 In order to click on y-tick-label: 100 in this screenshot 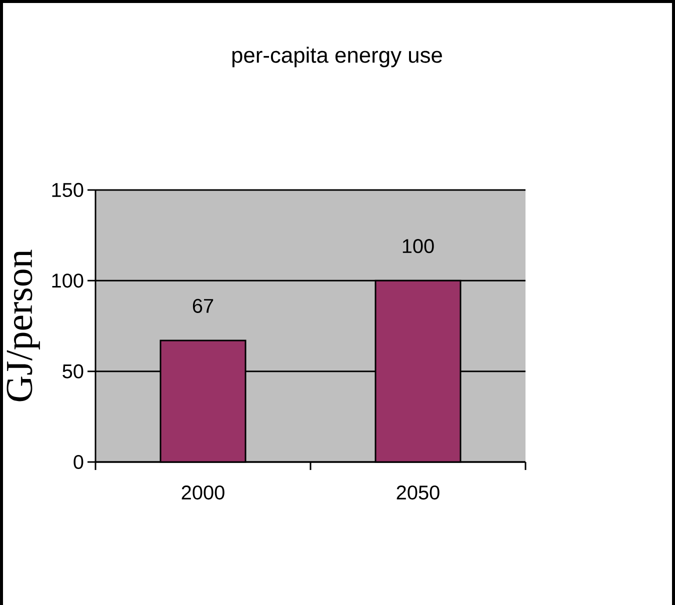, I will do `click(68, 281)`.